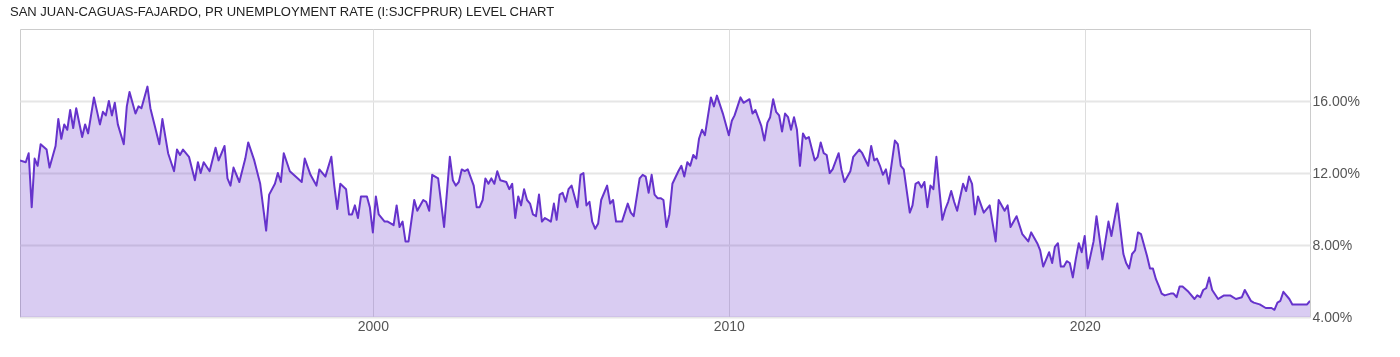  What do you see at coordinates (282, 11) in the screenshot?
I see `chart-title: SAN JUAN-CAGUAS-FAJARDO, PR UNEMPLOYMENT RATE (I:SJCFPRUR) LEVEL CHART` at bounding box center [282, 11].